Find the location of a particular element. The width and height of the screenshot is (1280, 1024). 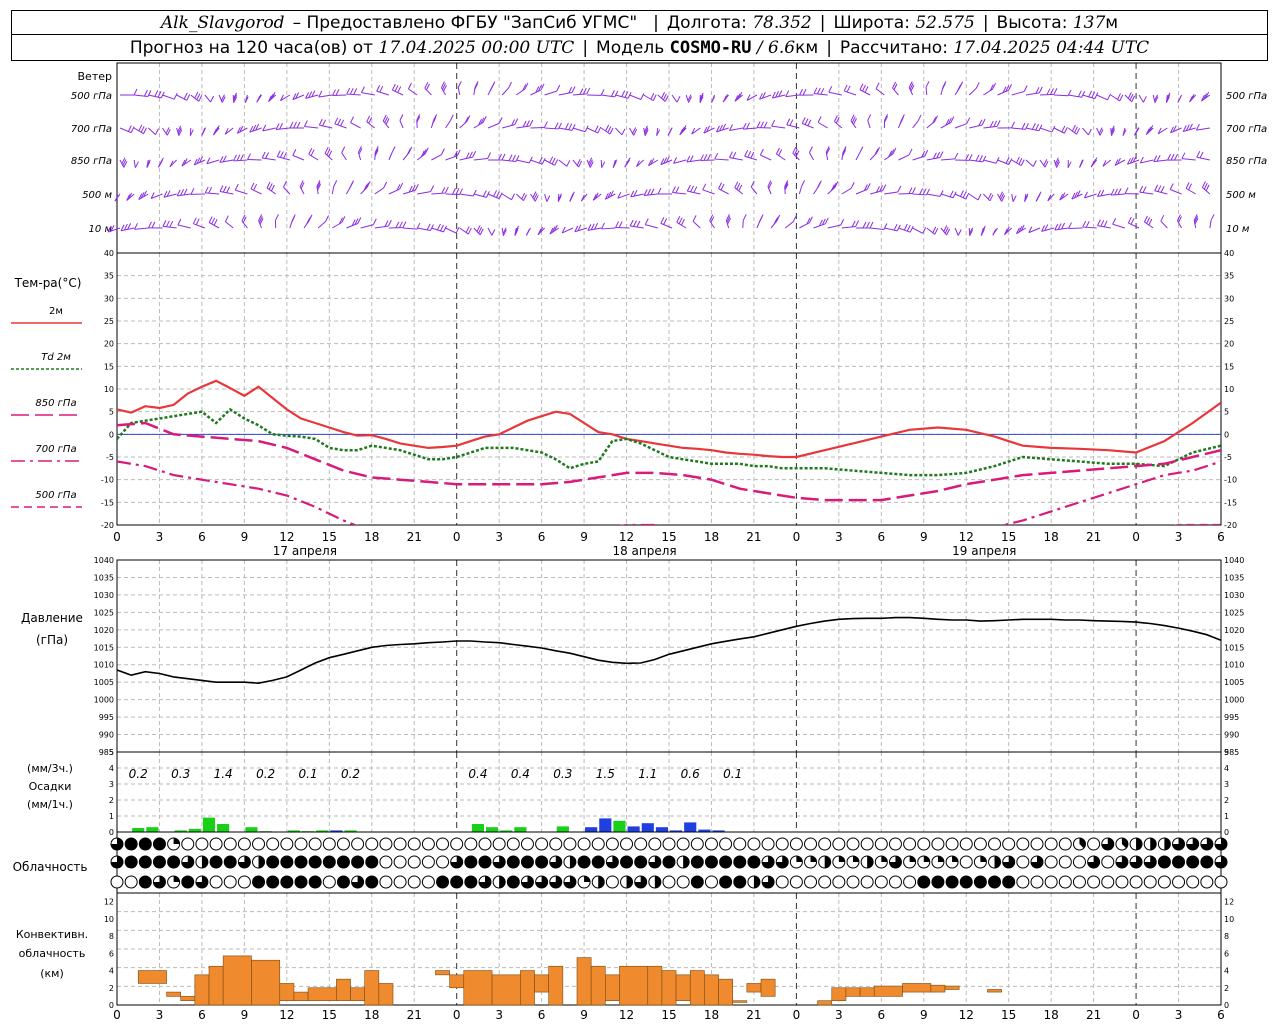

precip-bar is located at coordinates (591, 829).